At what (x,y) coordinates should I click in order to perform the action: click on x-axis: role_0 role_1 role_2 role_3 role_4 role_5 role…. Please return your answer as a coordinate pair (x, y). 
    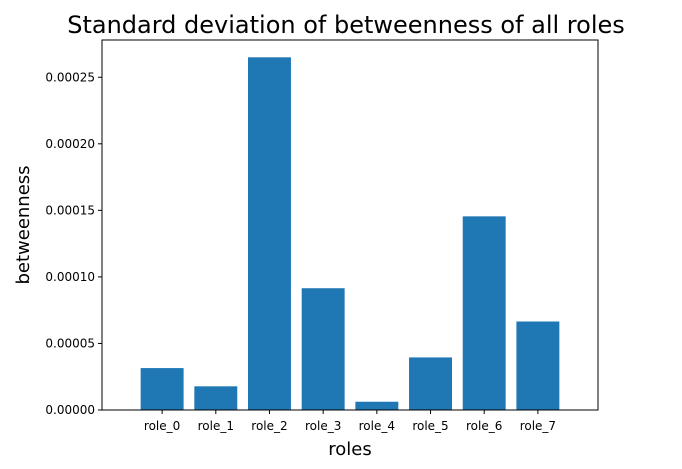
    Looking at the image, I should click on (350, 421).